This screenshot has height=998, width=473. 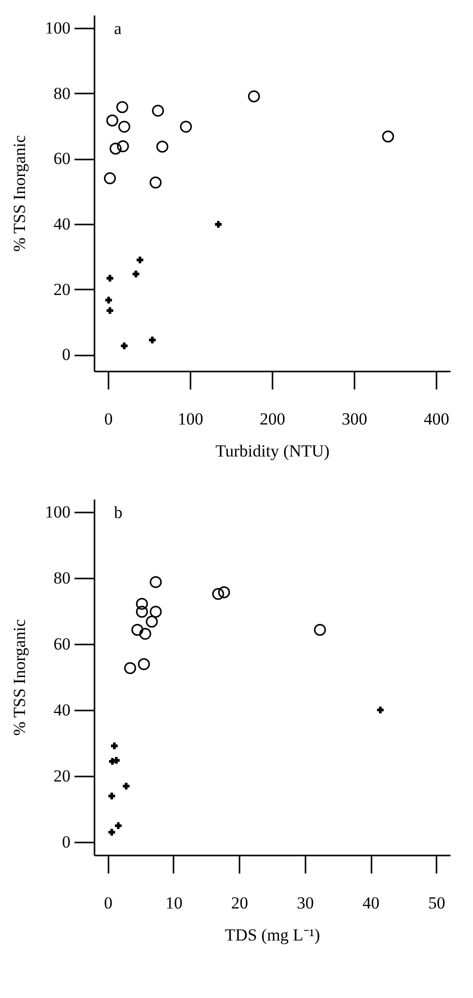 I want to click on x-tick-label: 30, so click(x=305, y=903).